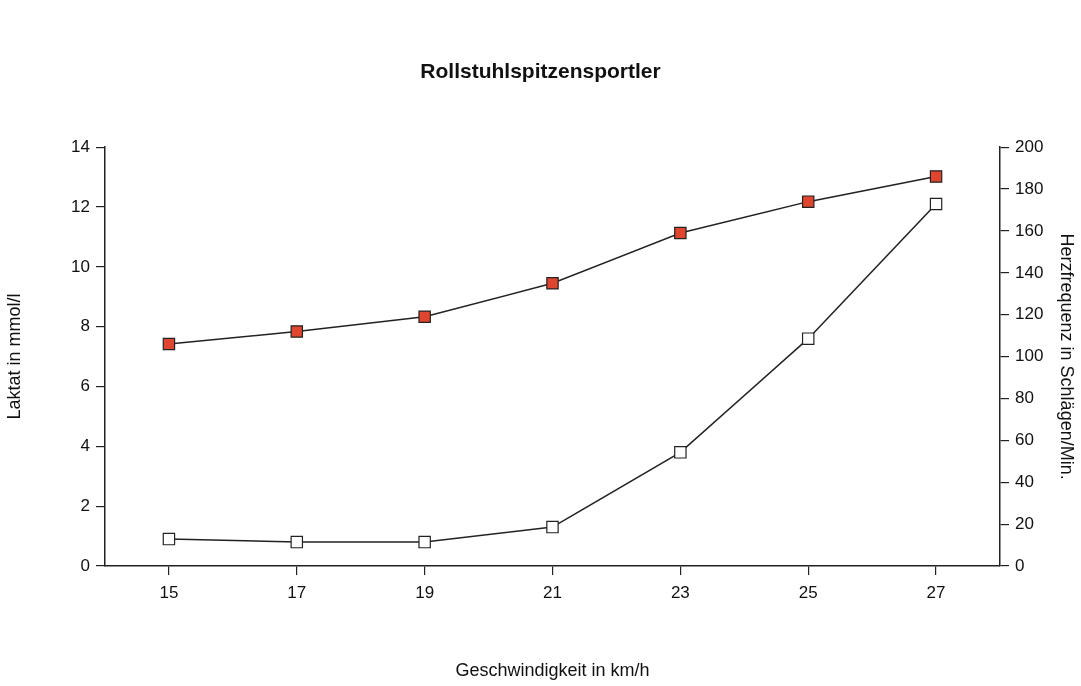  I want to click on y2-tick-label: 180, so click(1029, 188).